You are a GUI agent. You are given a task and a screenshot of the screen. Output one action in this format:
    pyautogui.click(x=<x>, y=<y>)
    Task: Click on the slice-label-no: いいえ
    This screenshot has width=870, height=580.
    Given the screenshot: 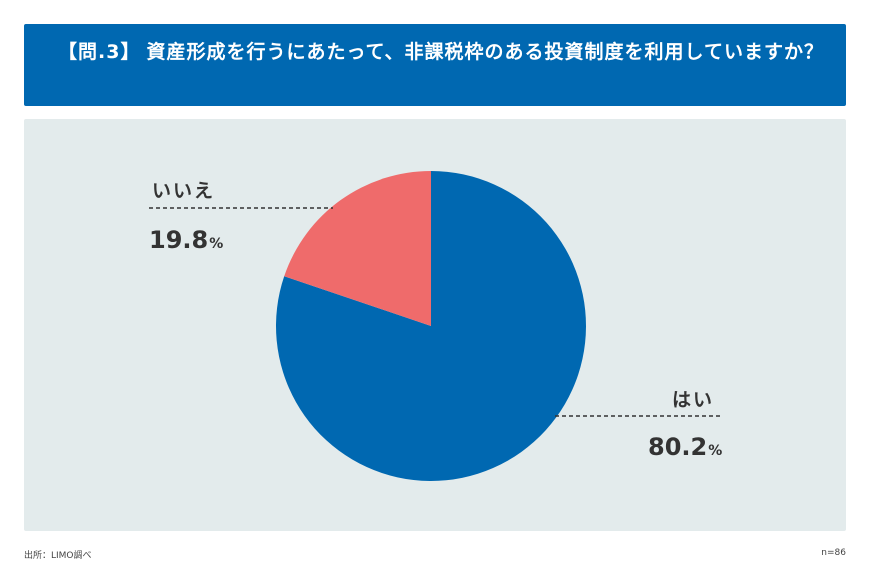 What is the action you would take?
    pyautogui.click(x=184, y=191)
    